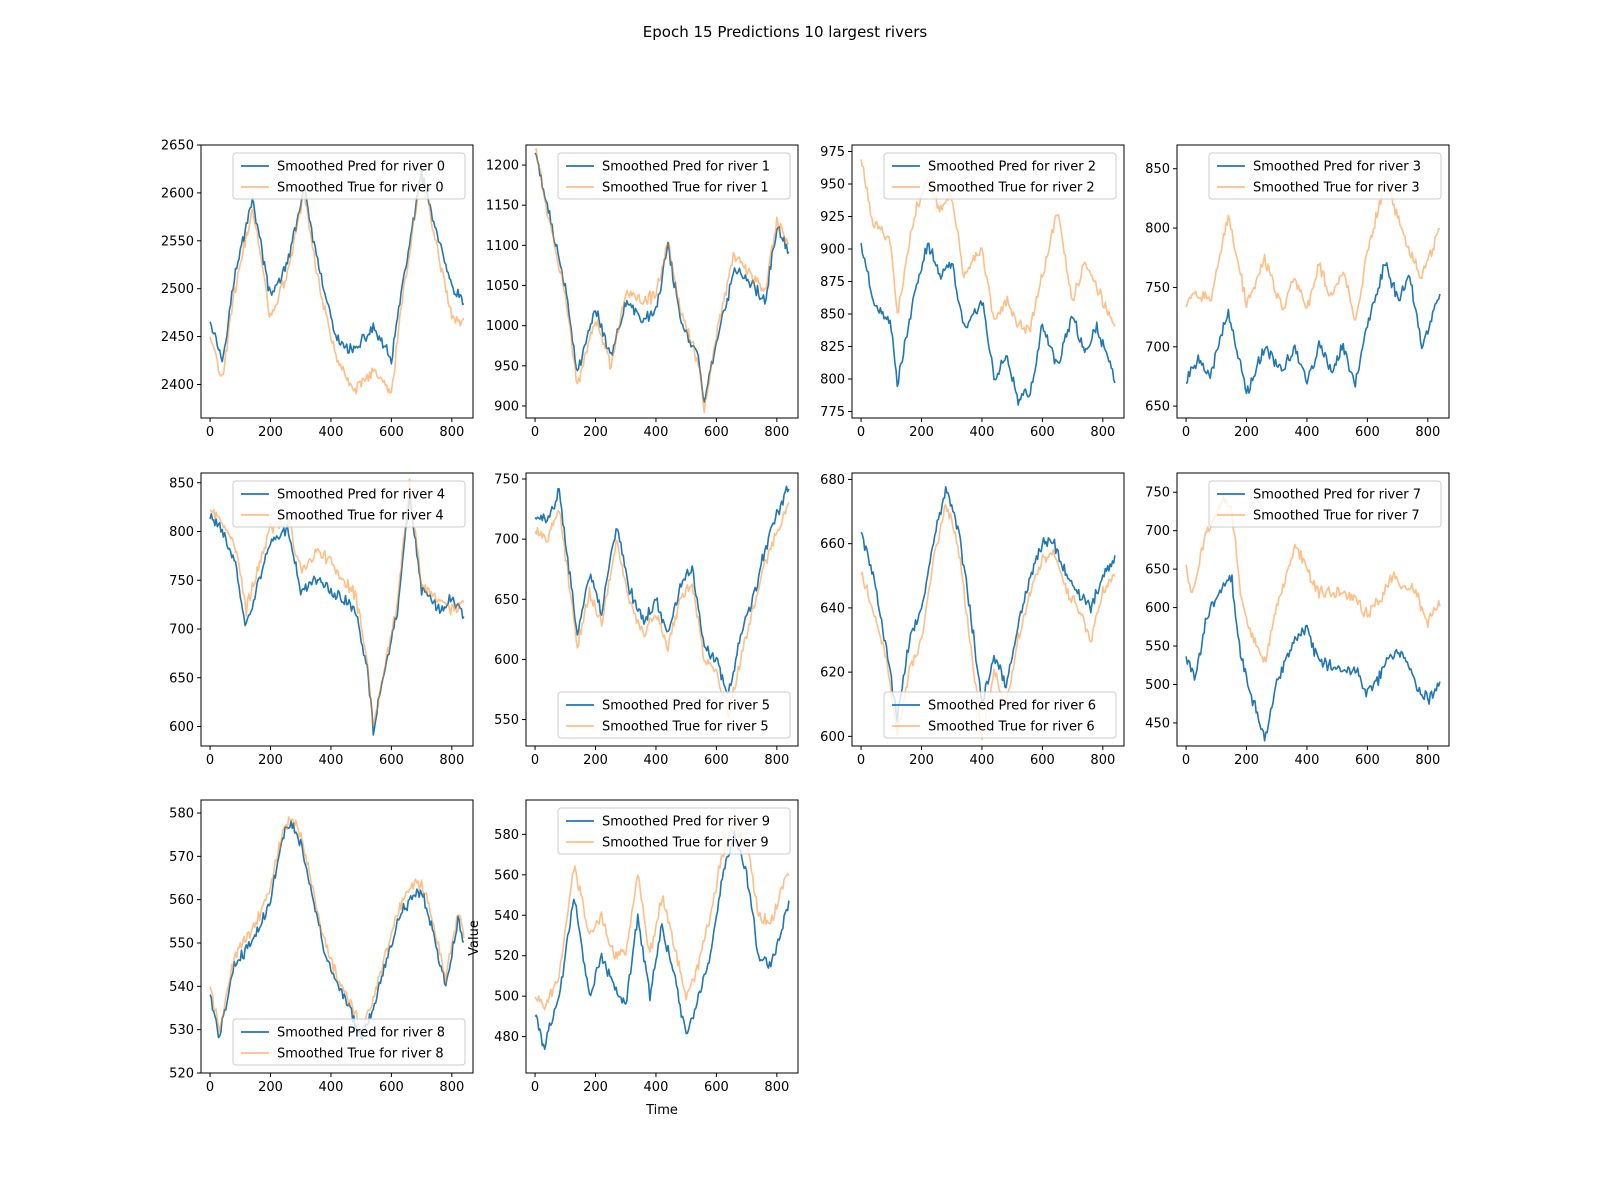  What do you see at coordinates (177, 385) in the screenshot?
I see `y-tick-label: 2400` at bounding box center [177, 385].